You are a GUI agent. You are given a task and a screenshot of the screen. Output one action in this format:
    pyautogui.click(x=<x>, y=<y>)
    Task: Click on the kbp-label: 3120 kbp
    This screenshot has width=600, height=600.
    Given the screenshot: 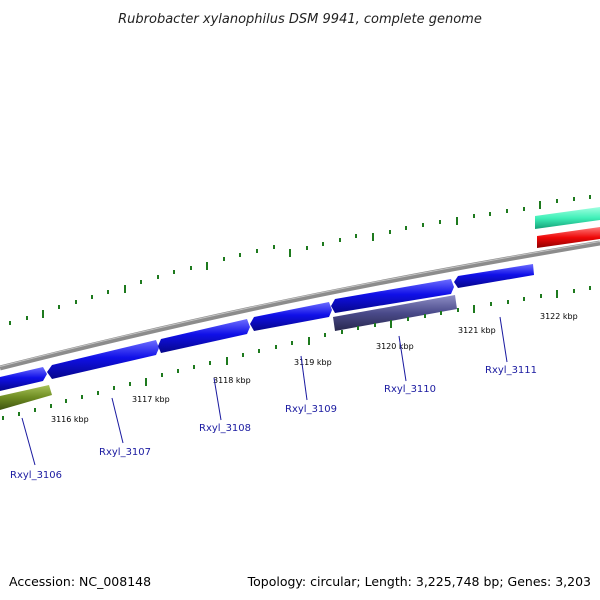 What is the action you would take?
    pyautogui.click(x=395, y=346)
    